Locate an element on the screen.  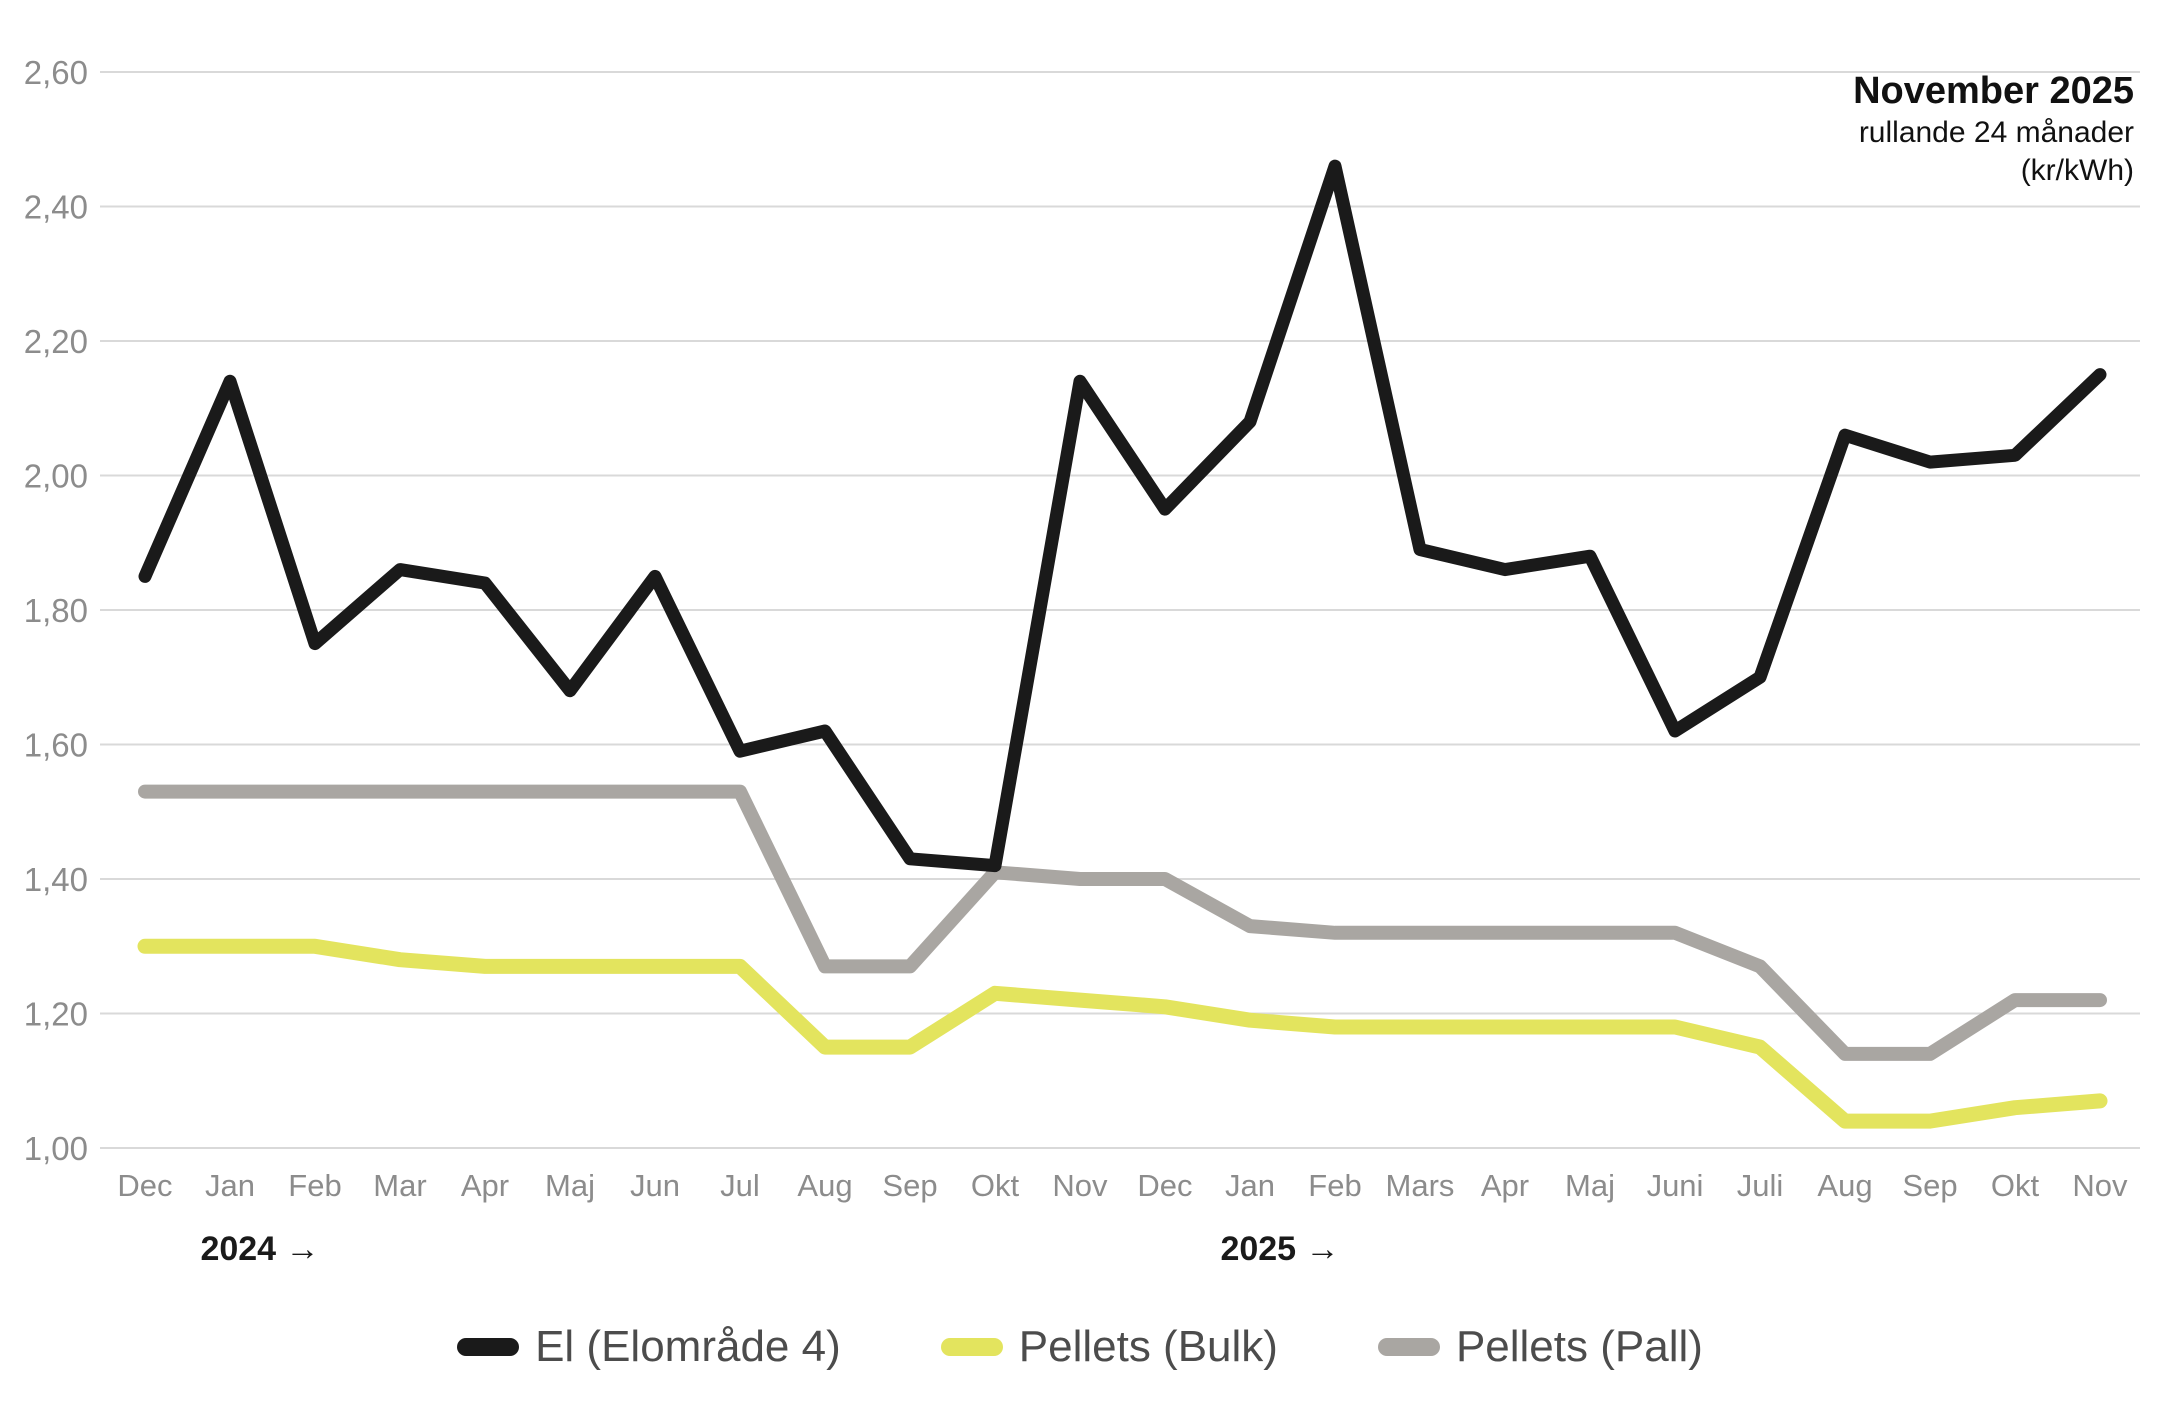
legend-item-el-elomr-de-4: El (Elområde 4) is located at coordinates (649, 1347).